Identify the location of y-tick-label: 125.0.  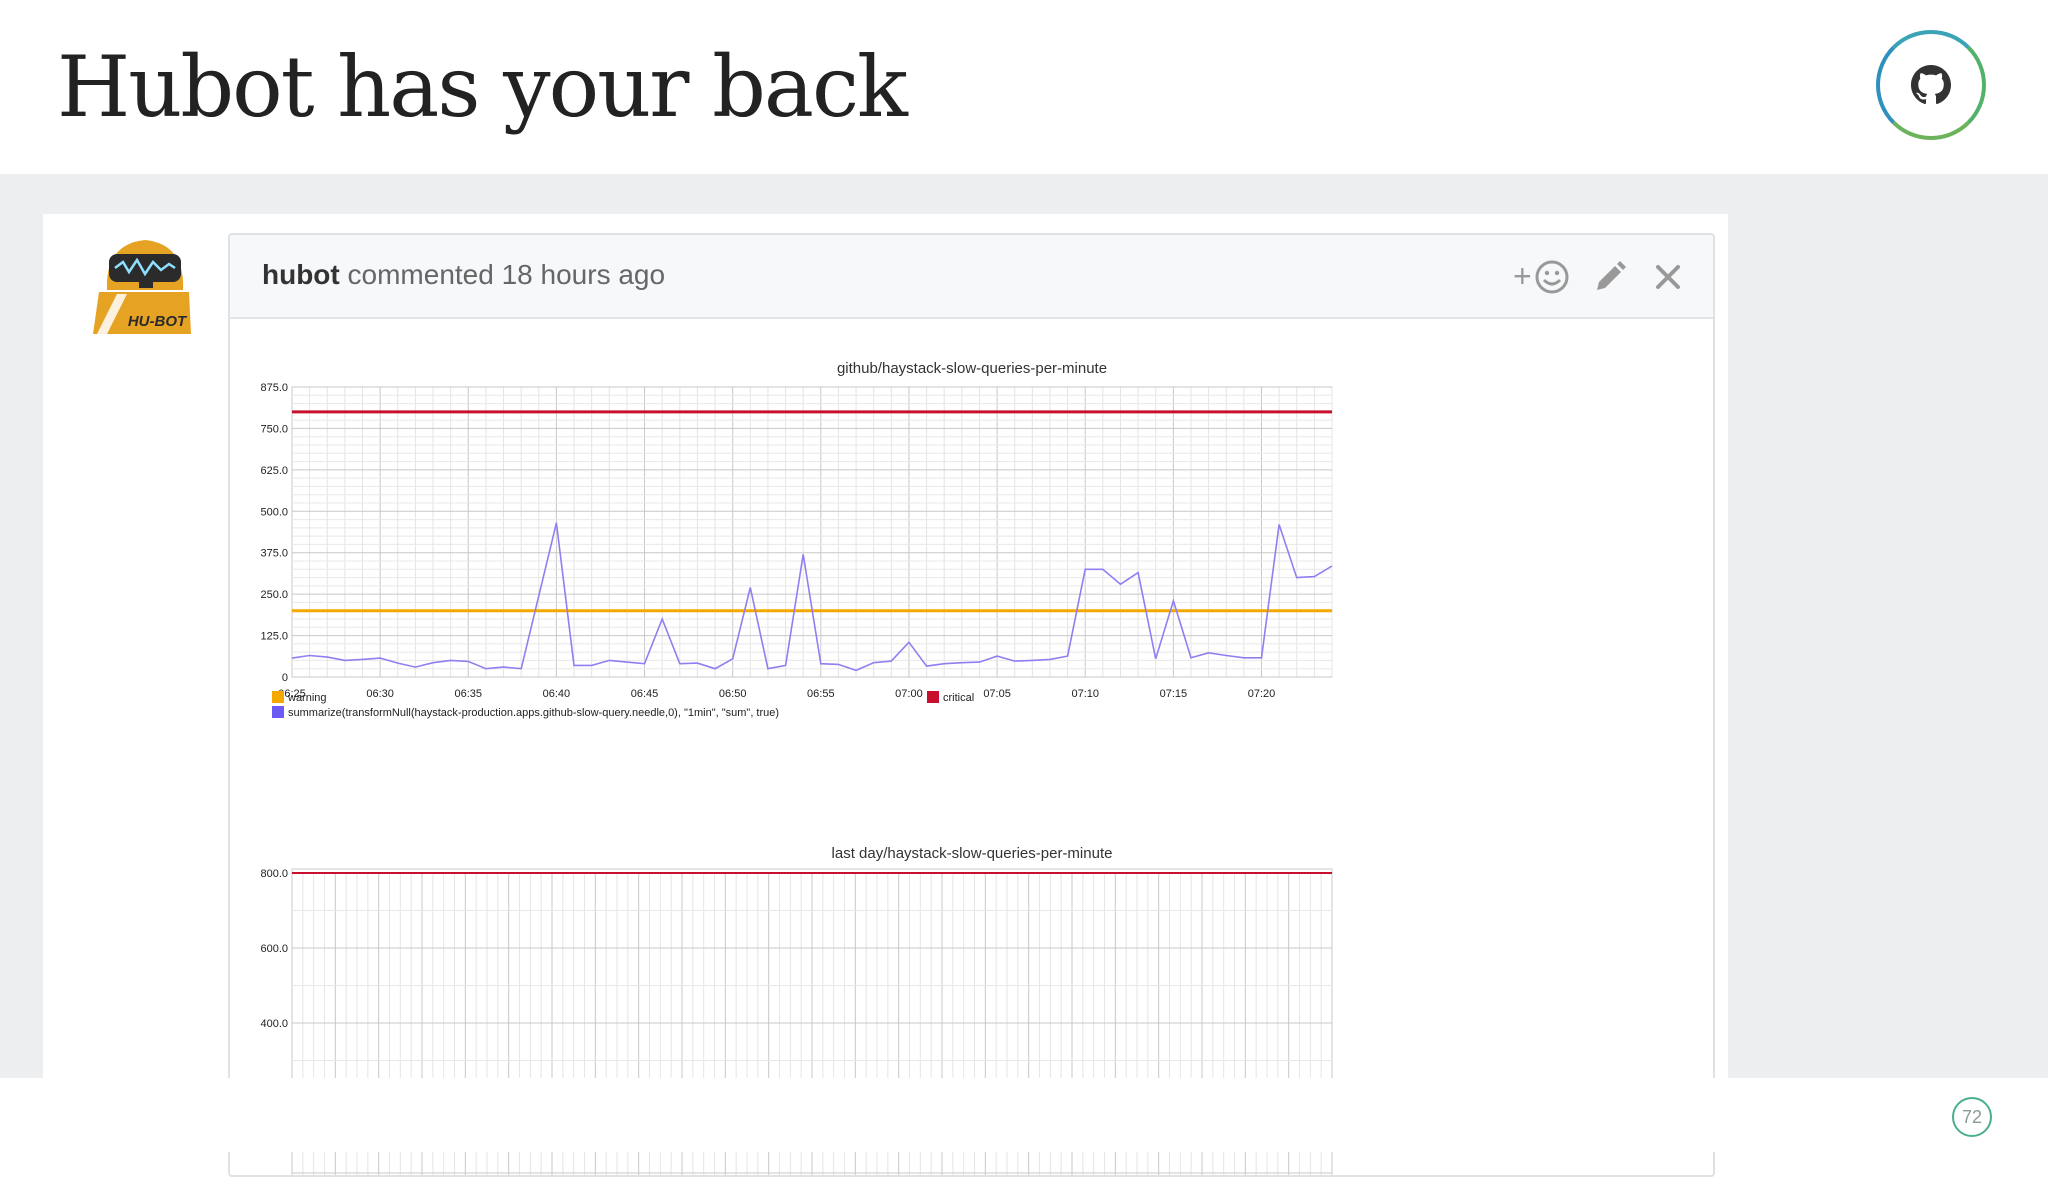
(274, 637).